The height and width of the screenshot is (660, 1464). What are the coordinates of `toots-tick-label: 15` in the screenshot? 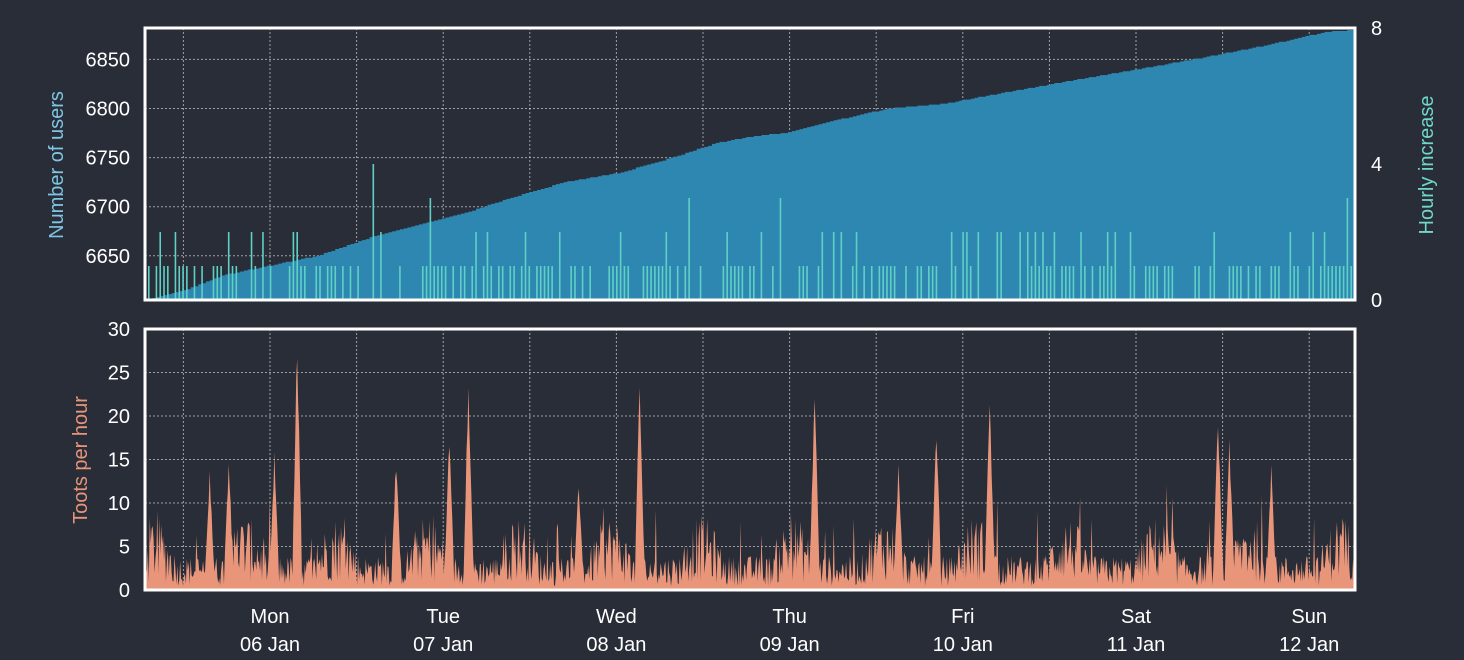 It's located at (119, 461).